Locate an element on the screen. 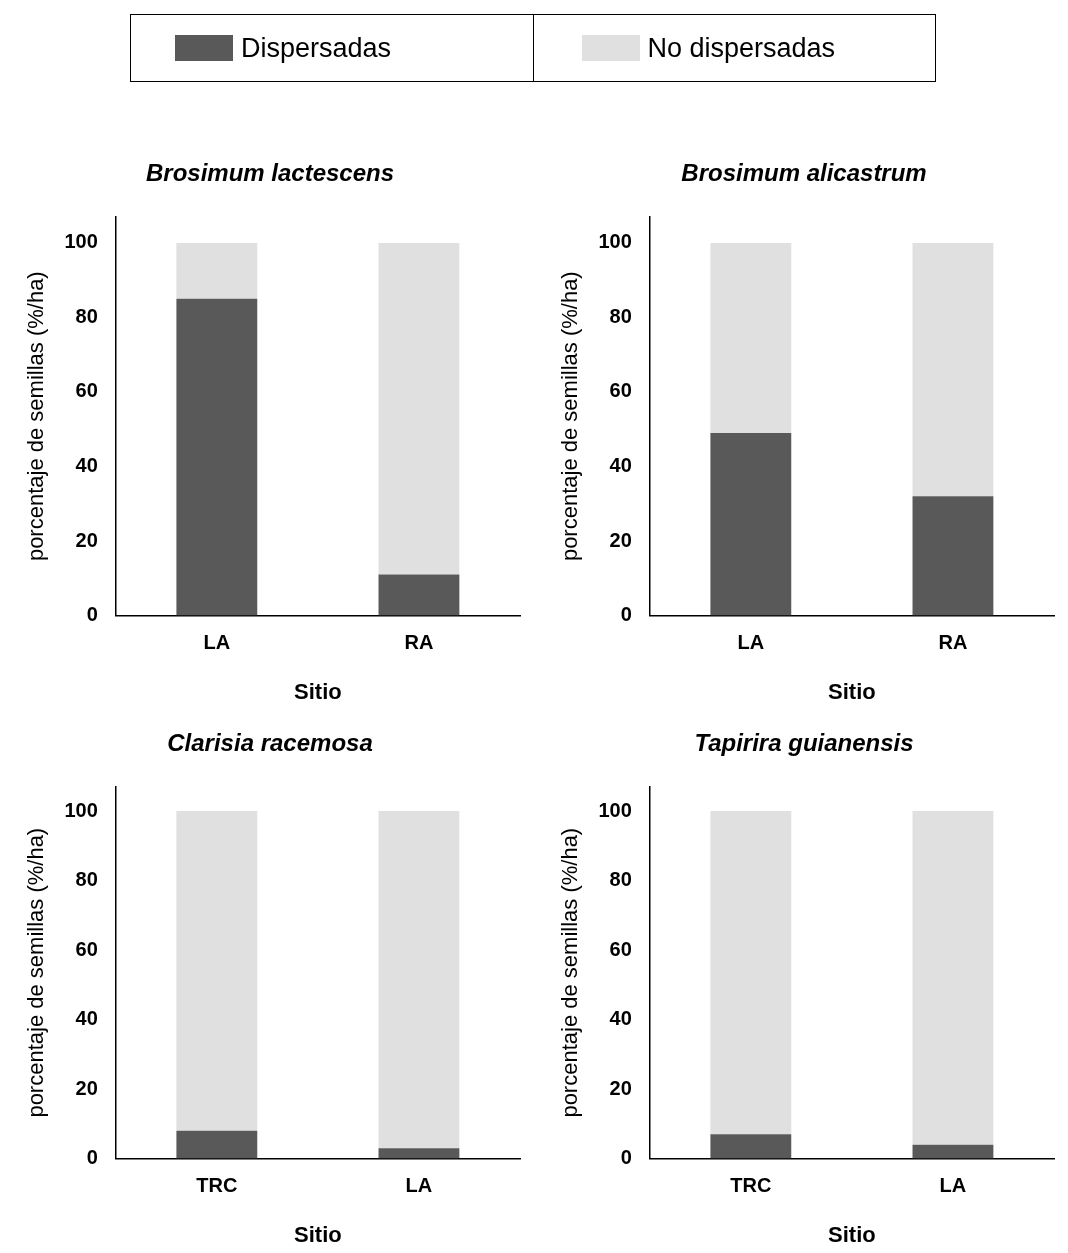 The width and height of the screenshot is (1068, 1253). chart-title: Brosimum alicastrum is located at coordinates (804, 173).